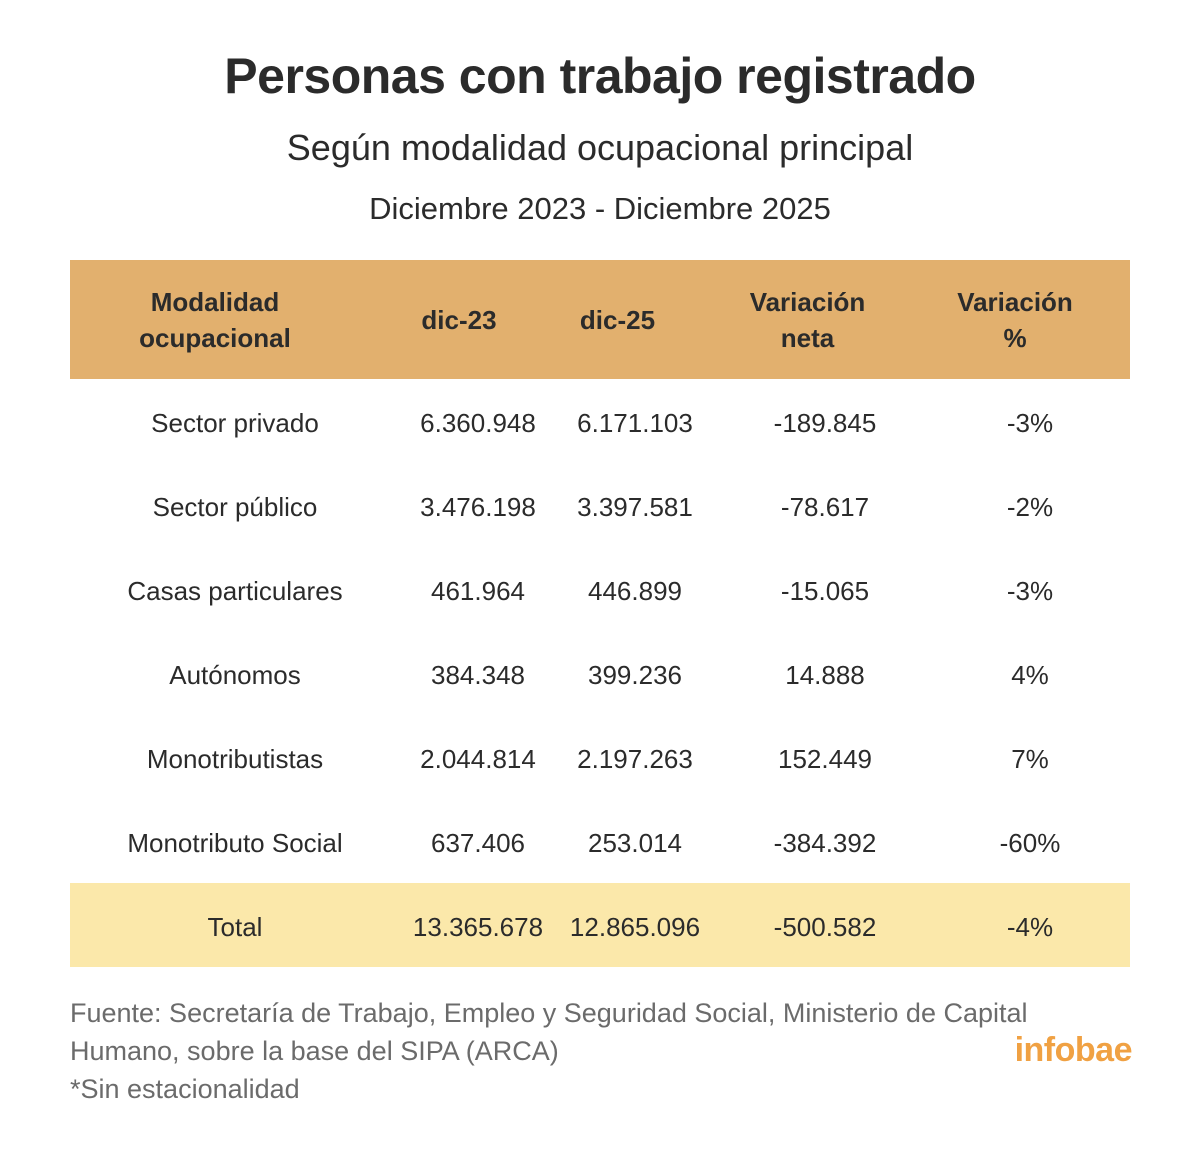 The height and width of the screenshot is (1159, 1200). What do you see at coordinates (215, 301) in the screenshot?
I see `header-modalidad-line1: Modalidad` at bounding box center [215, 301].